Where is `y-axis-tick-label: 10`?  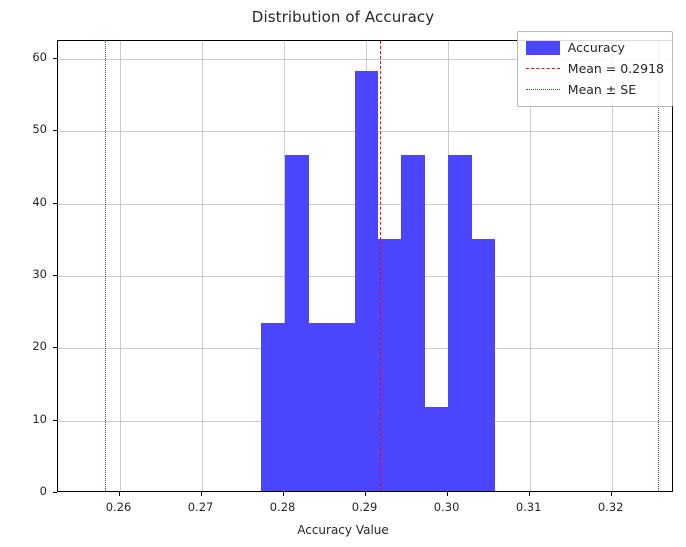
y-axis-tick-label: 10 is located at coordinates (39, 418).